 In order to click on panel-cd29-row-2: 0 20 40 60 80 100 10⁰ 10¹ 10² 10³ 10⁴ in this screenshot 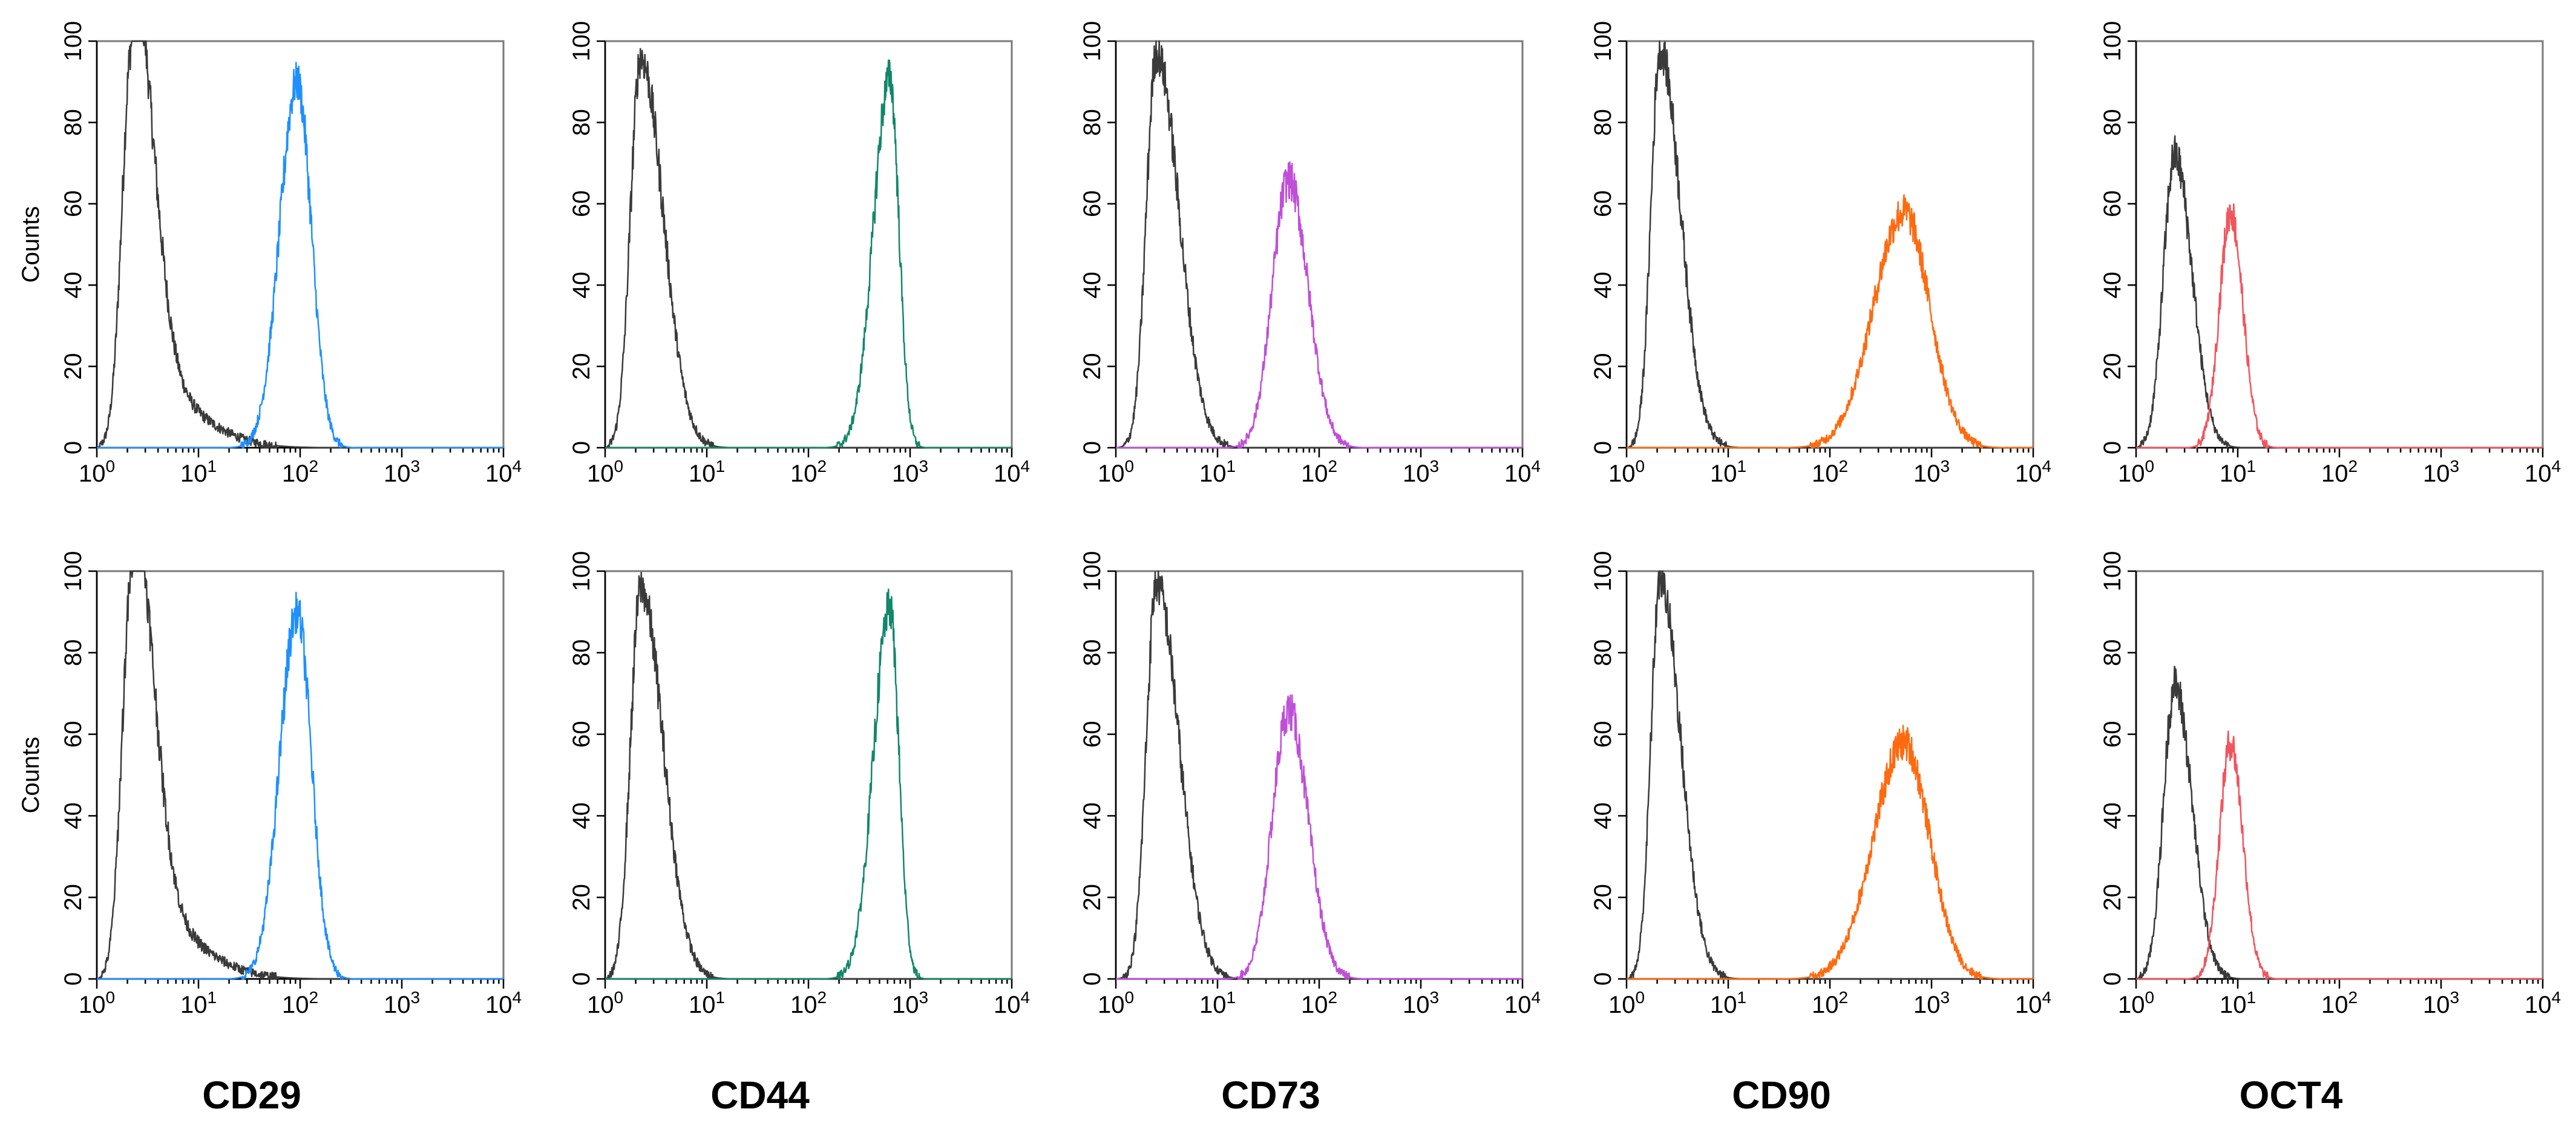, I will do `click(291, 784)`.